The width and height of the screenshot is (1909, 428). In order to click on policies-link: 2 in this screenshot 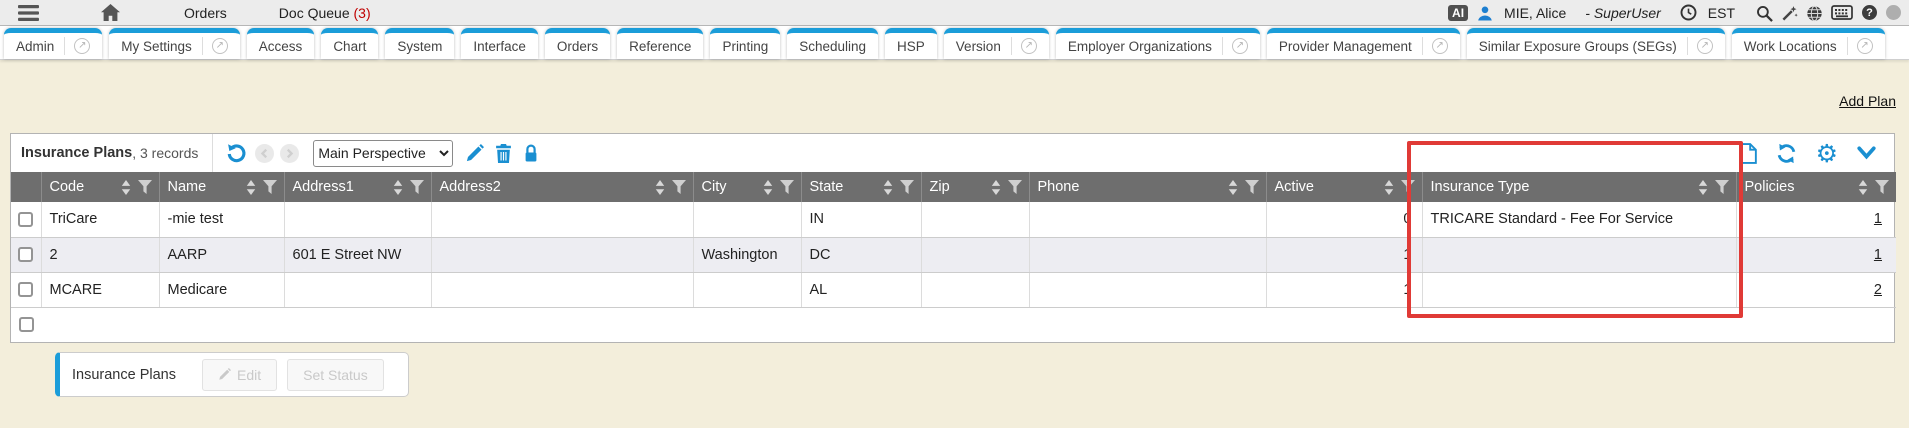, I will do `click(1877, 289)`.